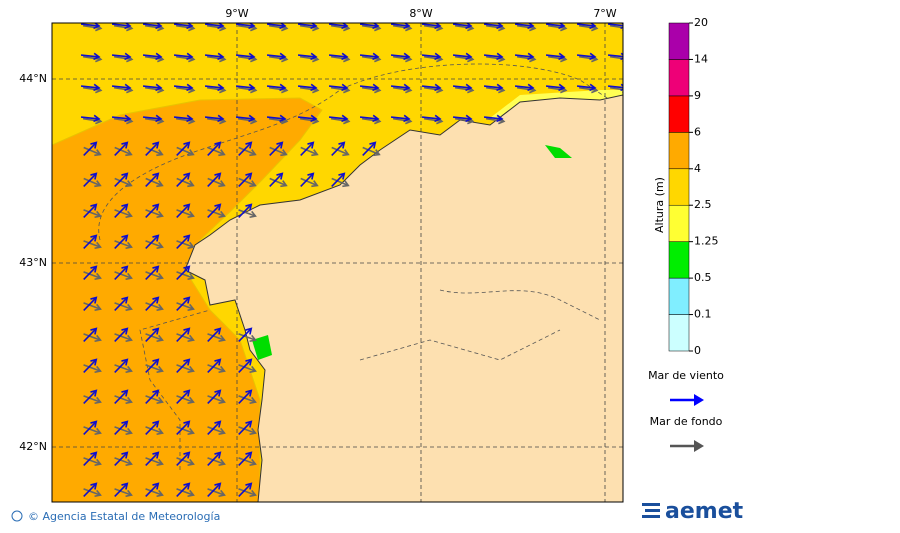 The image size is (900, 533). What do you see at coordinates (697, 168) in the screenshot?
I see `colorbar-tick-label: 4` at bounding box center [697, 168].